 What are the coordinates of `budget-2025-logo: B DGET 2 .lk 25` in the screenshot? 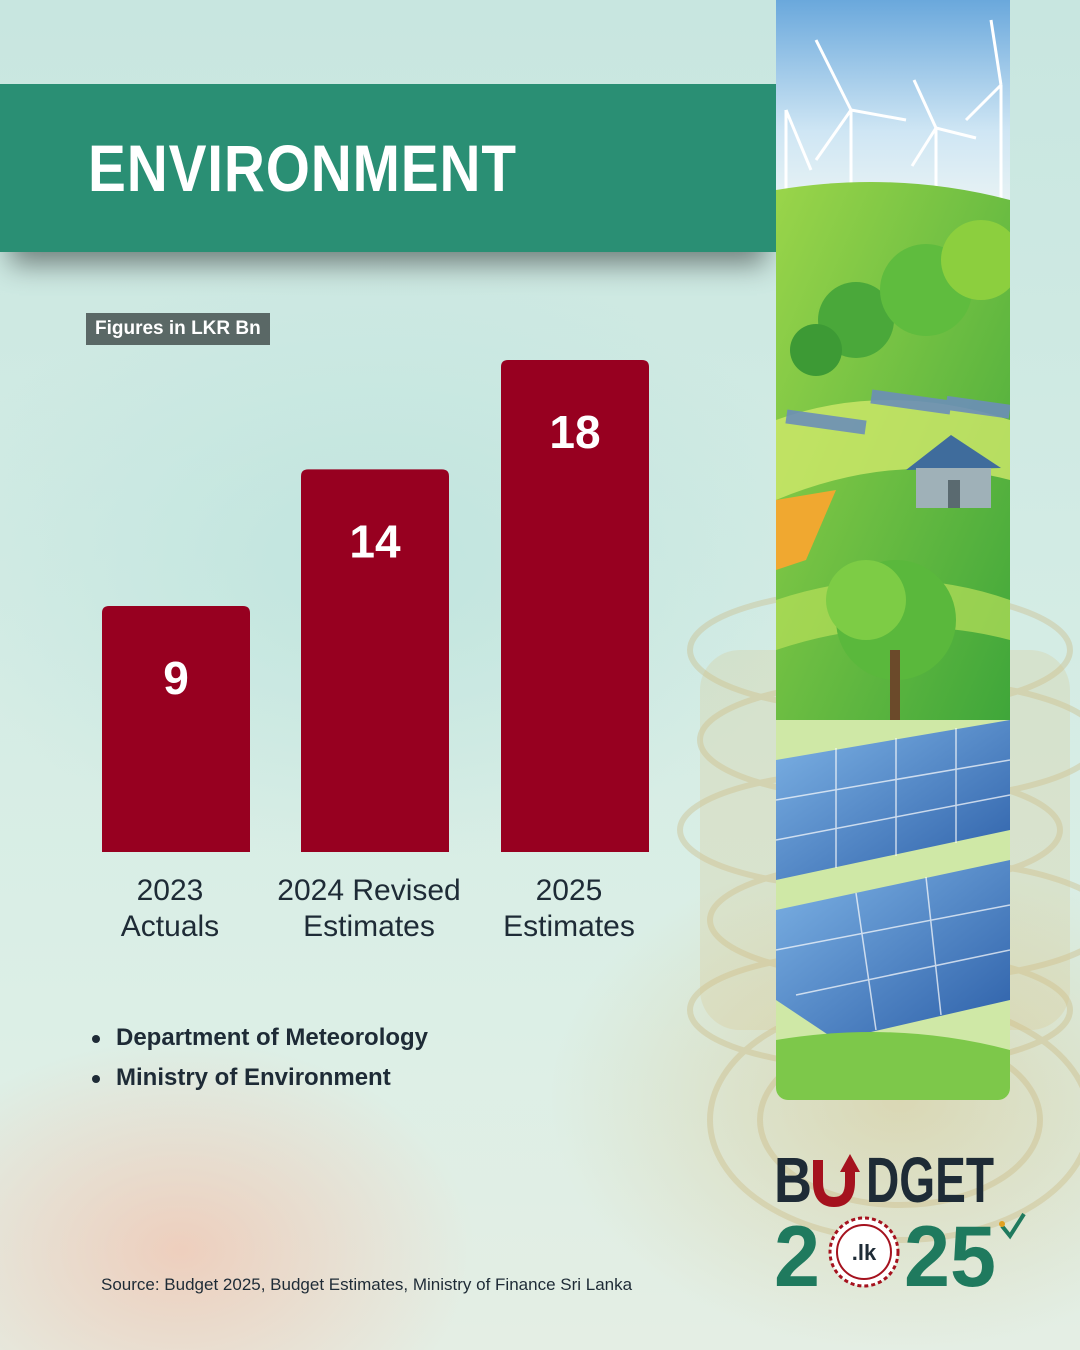 It's located at (900, 1219).